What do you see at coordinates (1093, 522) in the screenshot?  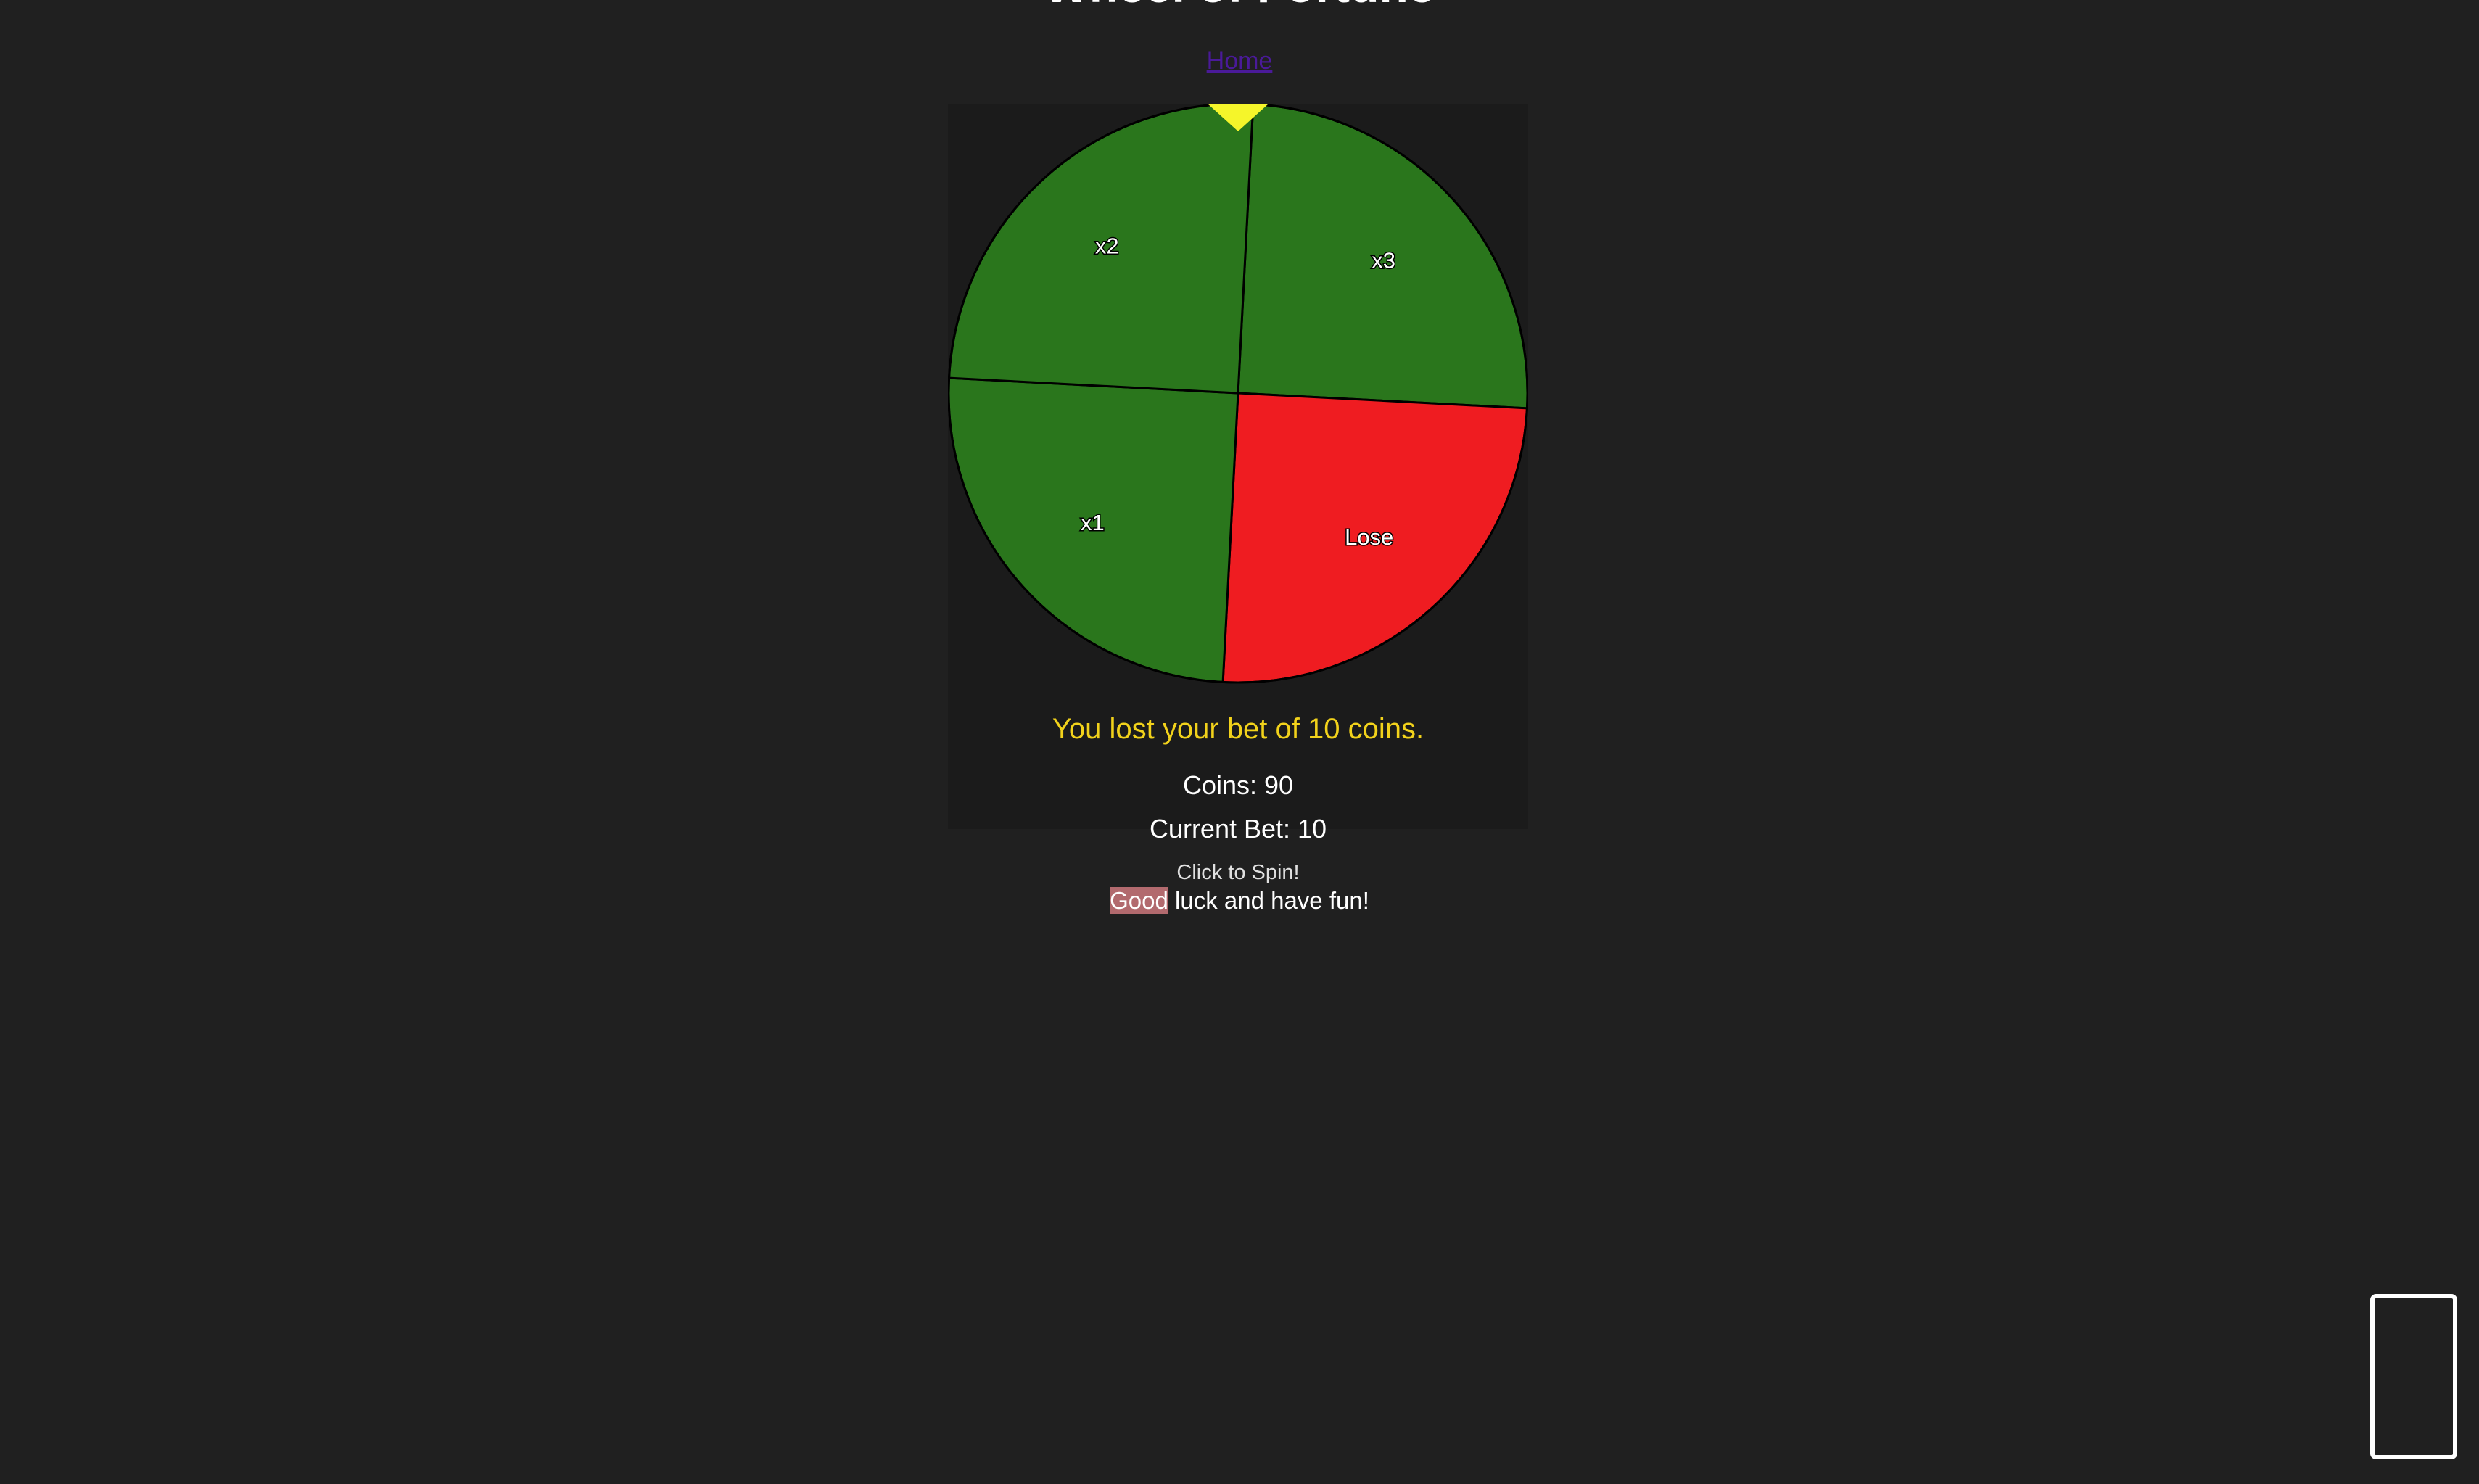 I see `wheel-segment-label: x1` at bounding box center [1093, 522].